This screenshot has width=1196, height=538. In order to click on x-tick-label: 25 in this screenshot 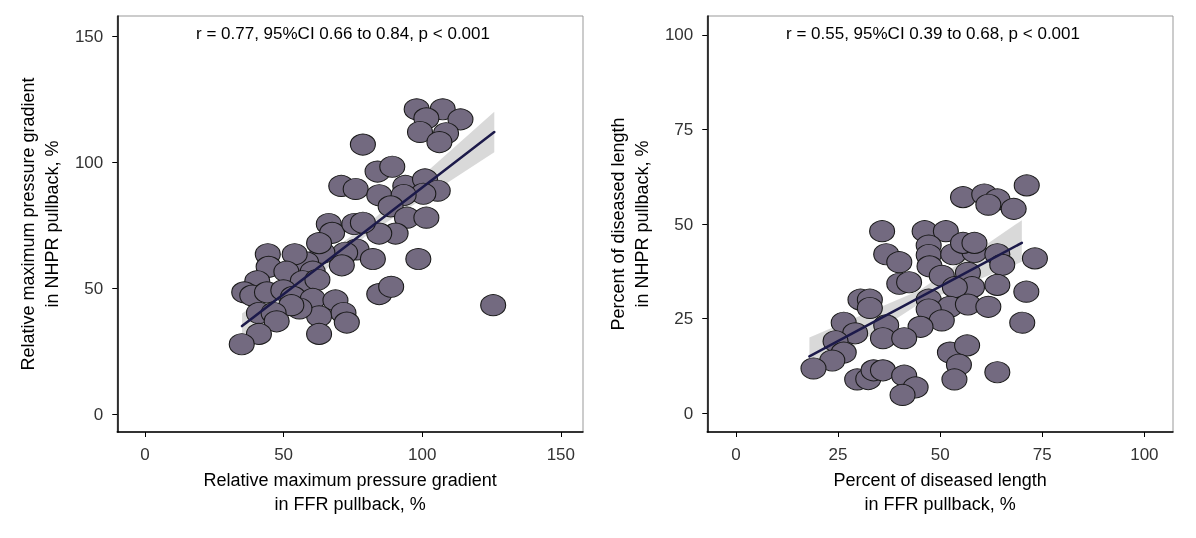, I will do `click(838, 454)`.